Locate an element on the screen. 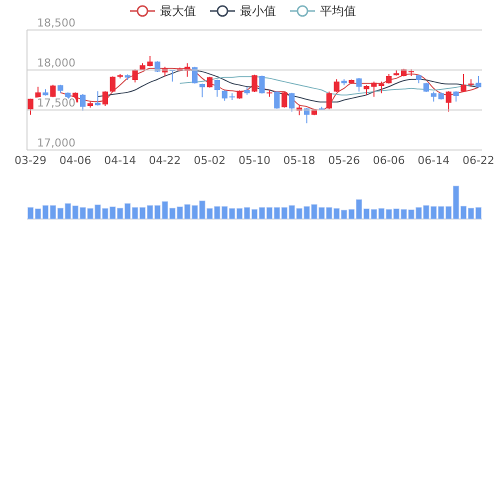  y-tick-label: 18,000 is located at coordinates (56, 63).